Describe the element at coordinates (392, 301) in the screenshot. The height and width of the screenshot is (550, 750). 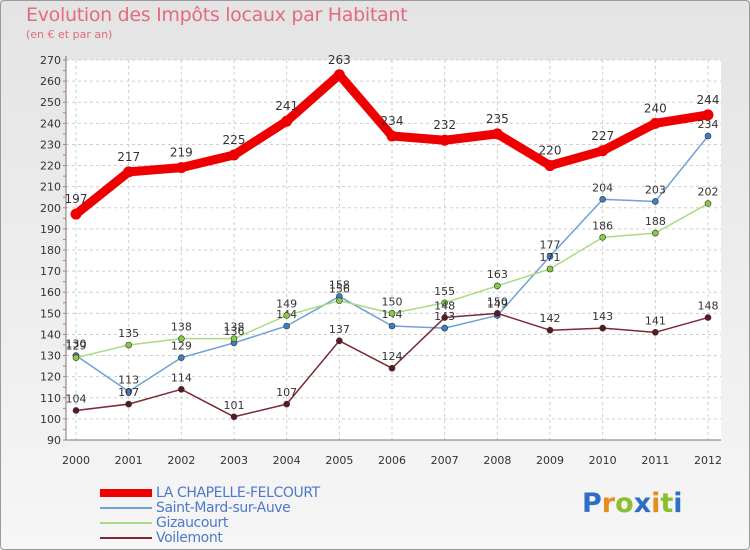
I see `data-label-2: 150` at that location.